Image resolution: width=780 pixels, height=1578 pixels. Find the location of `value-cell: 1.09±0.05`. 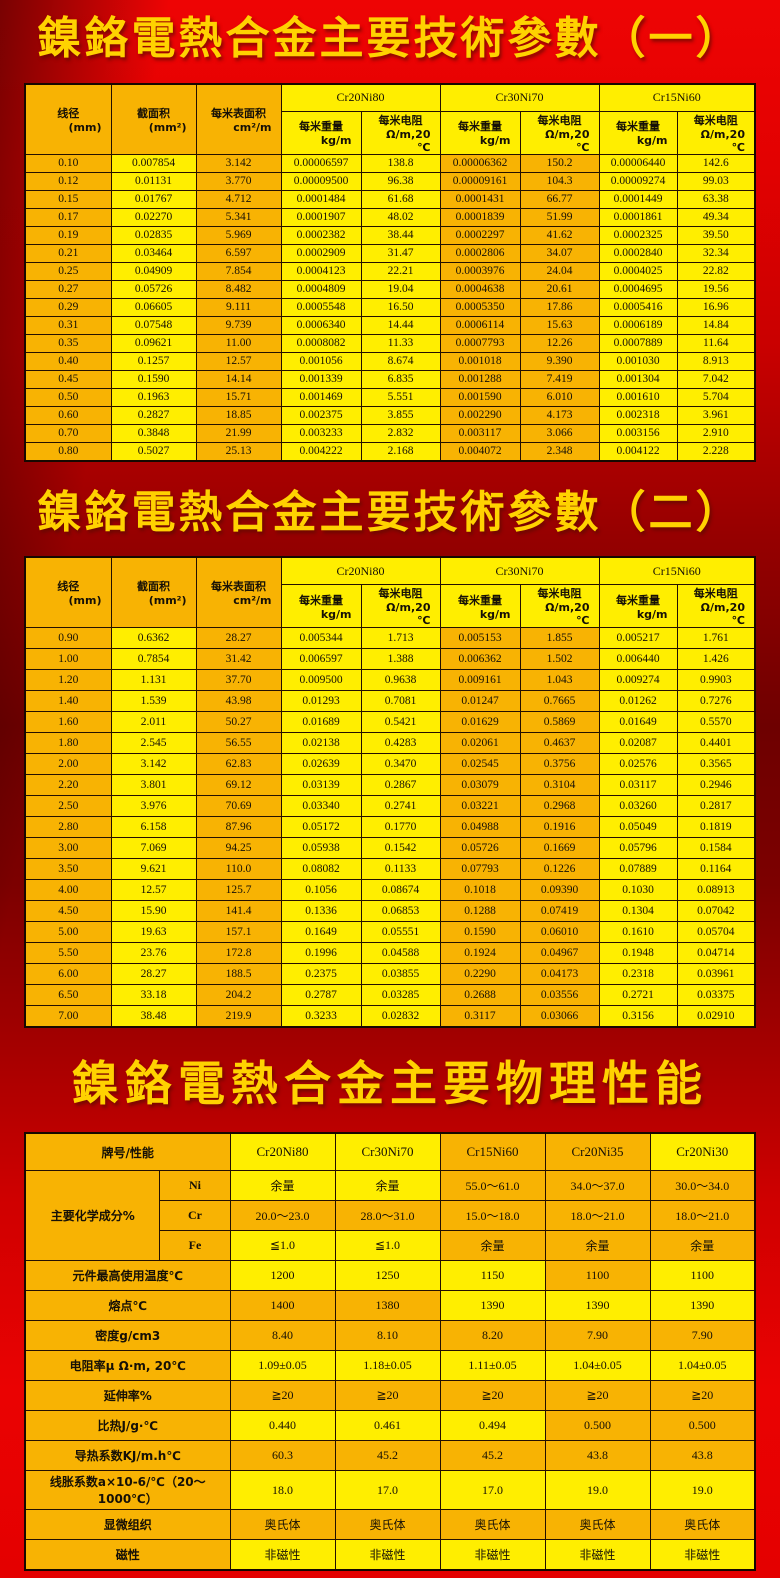

value-cell: 1.09±0.05 is located at coordinates (282, 1366).